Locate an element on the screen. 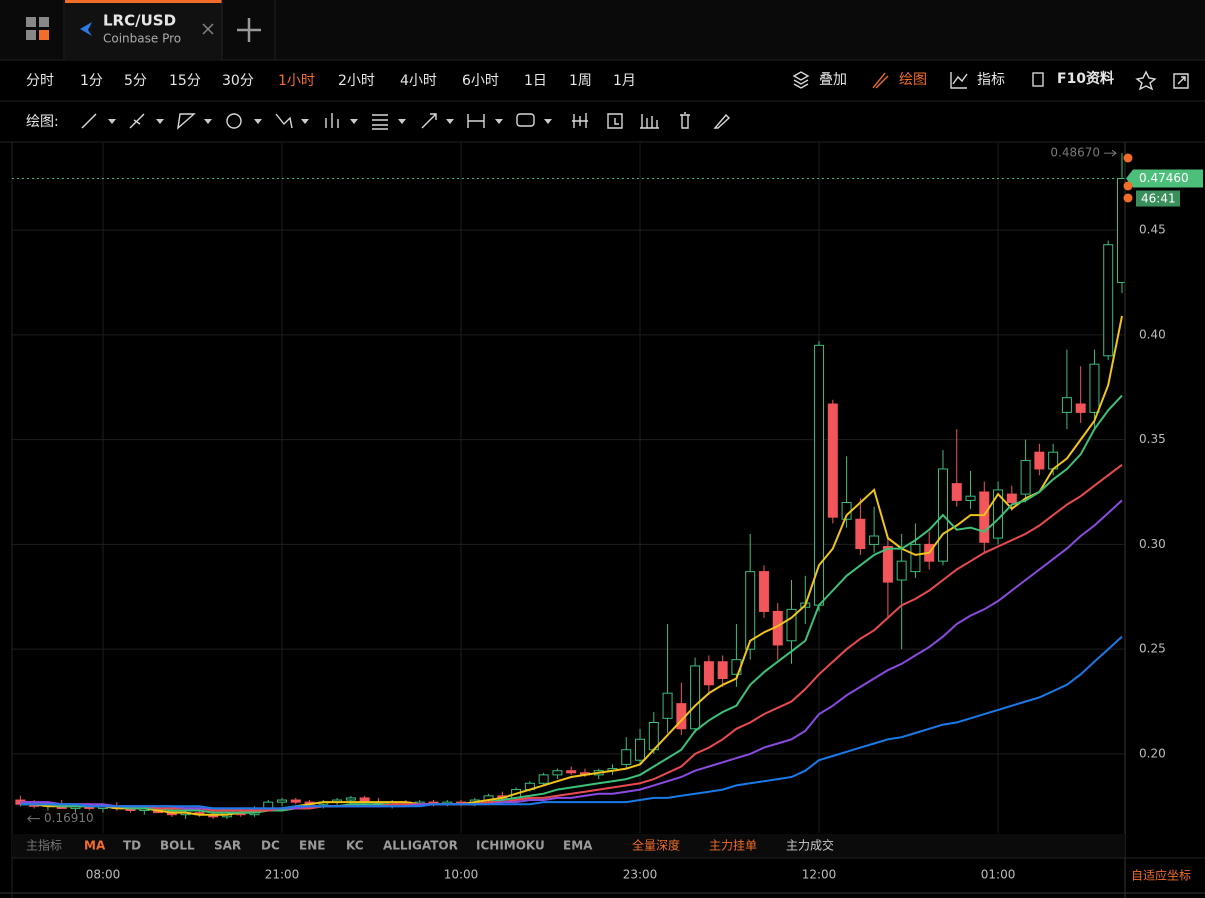  indicator-item: ICHIMOKU is located at coordinates (510, 846).